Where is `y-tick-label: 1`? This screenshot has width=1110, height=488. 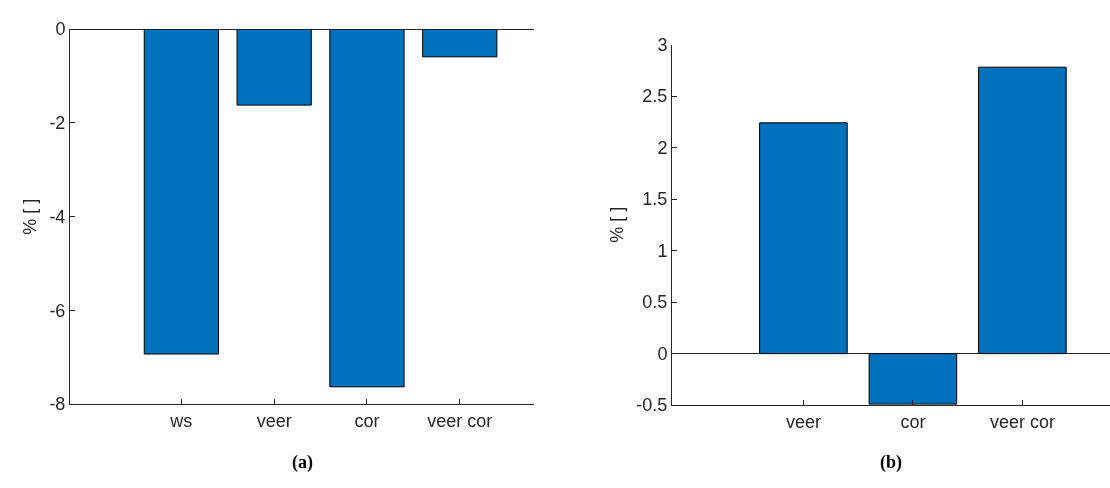 y-tick-label: 1 is located at coordinates (662, 250).